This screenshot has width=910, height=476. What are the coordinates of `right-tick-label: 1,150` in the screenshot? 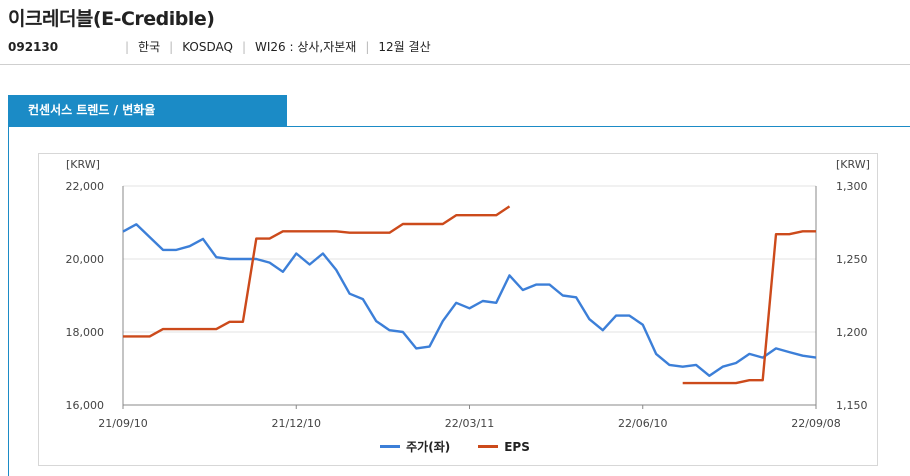 It's located at (852, 405).